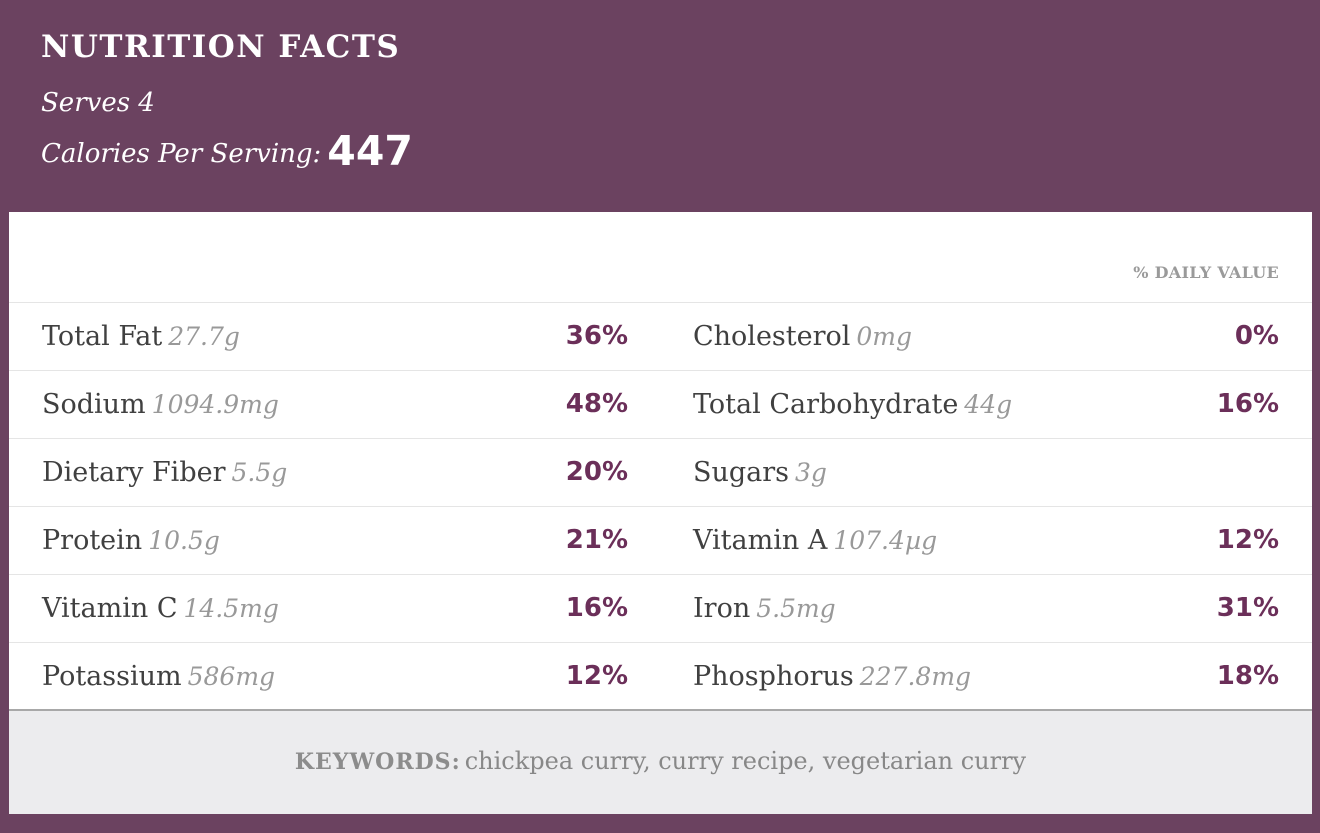  What do you see at coordinates (760, 540) in the screenshot?
I see `nutrient-name: Vitamin A` at bounding box center [760, 540].